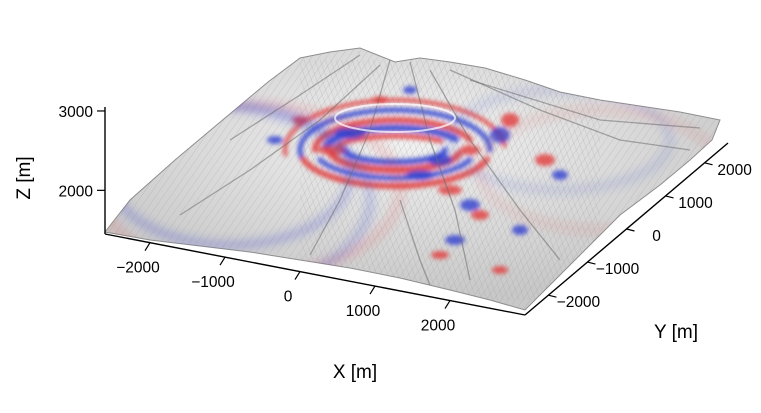  What do you see at coordinates (579, 302) in the screenshot?
I see `y-tick-label: −2000` at bounding box center [579, 302].